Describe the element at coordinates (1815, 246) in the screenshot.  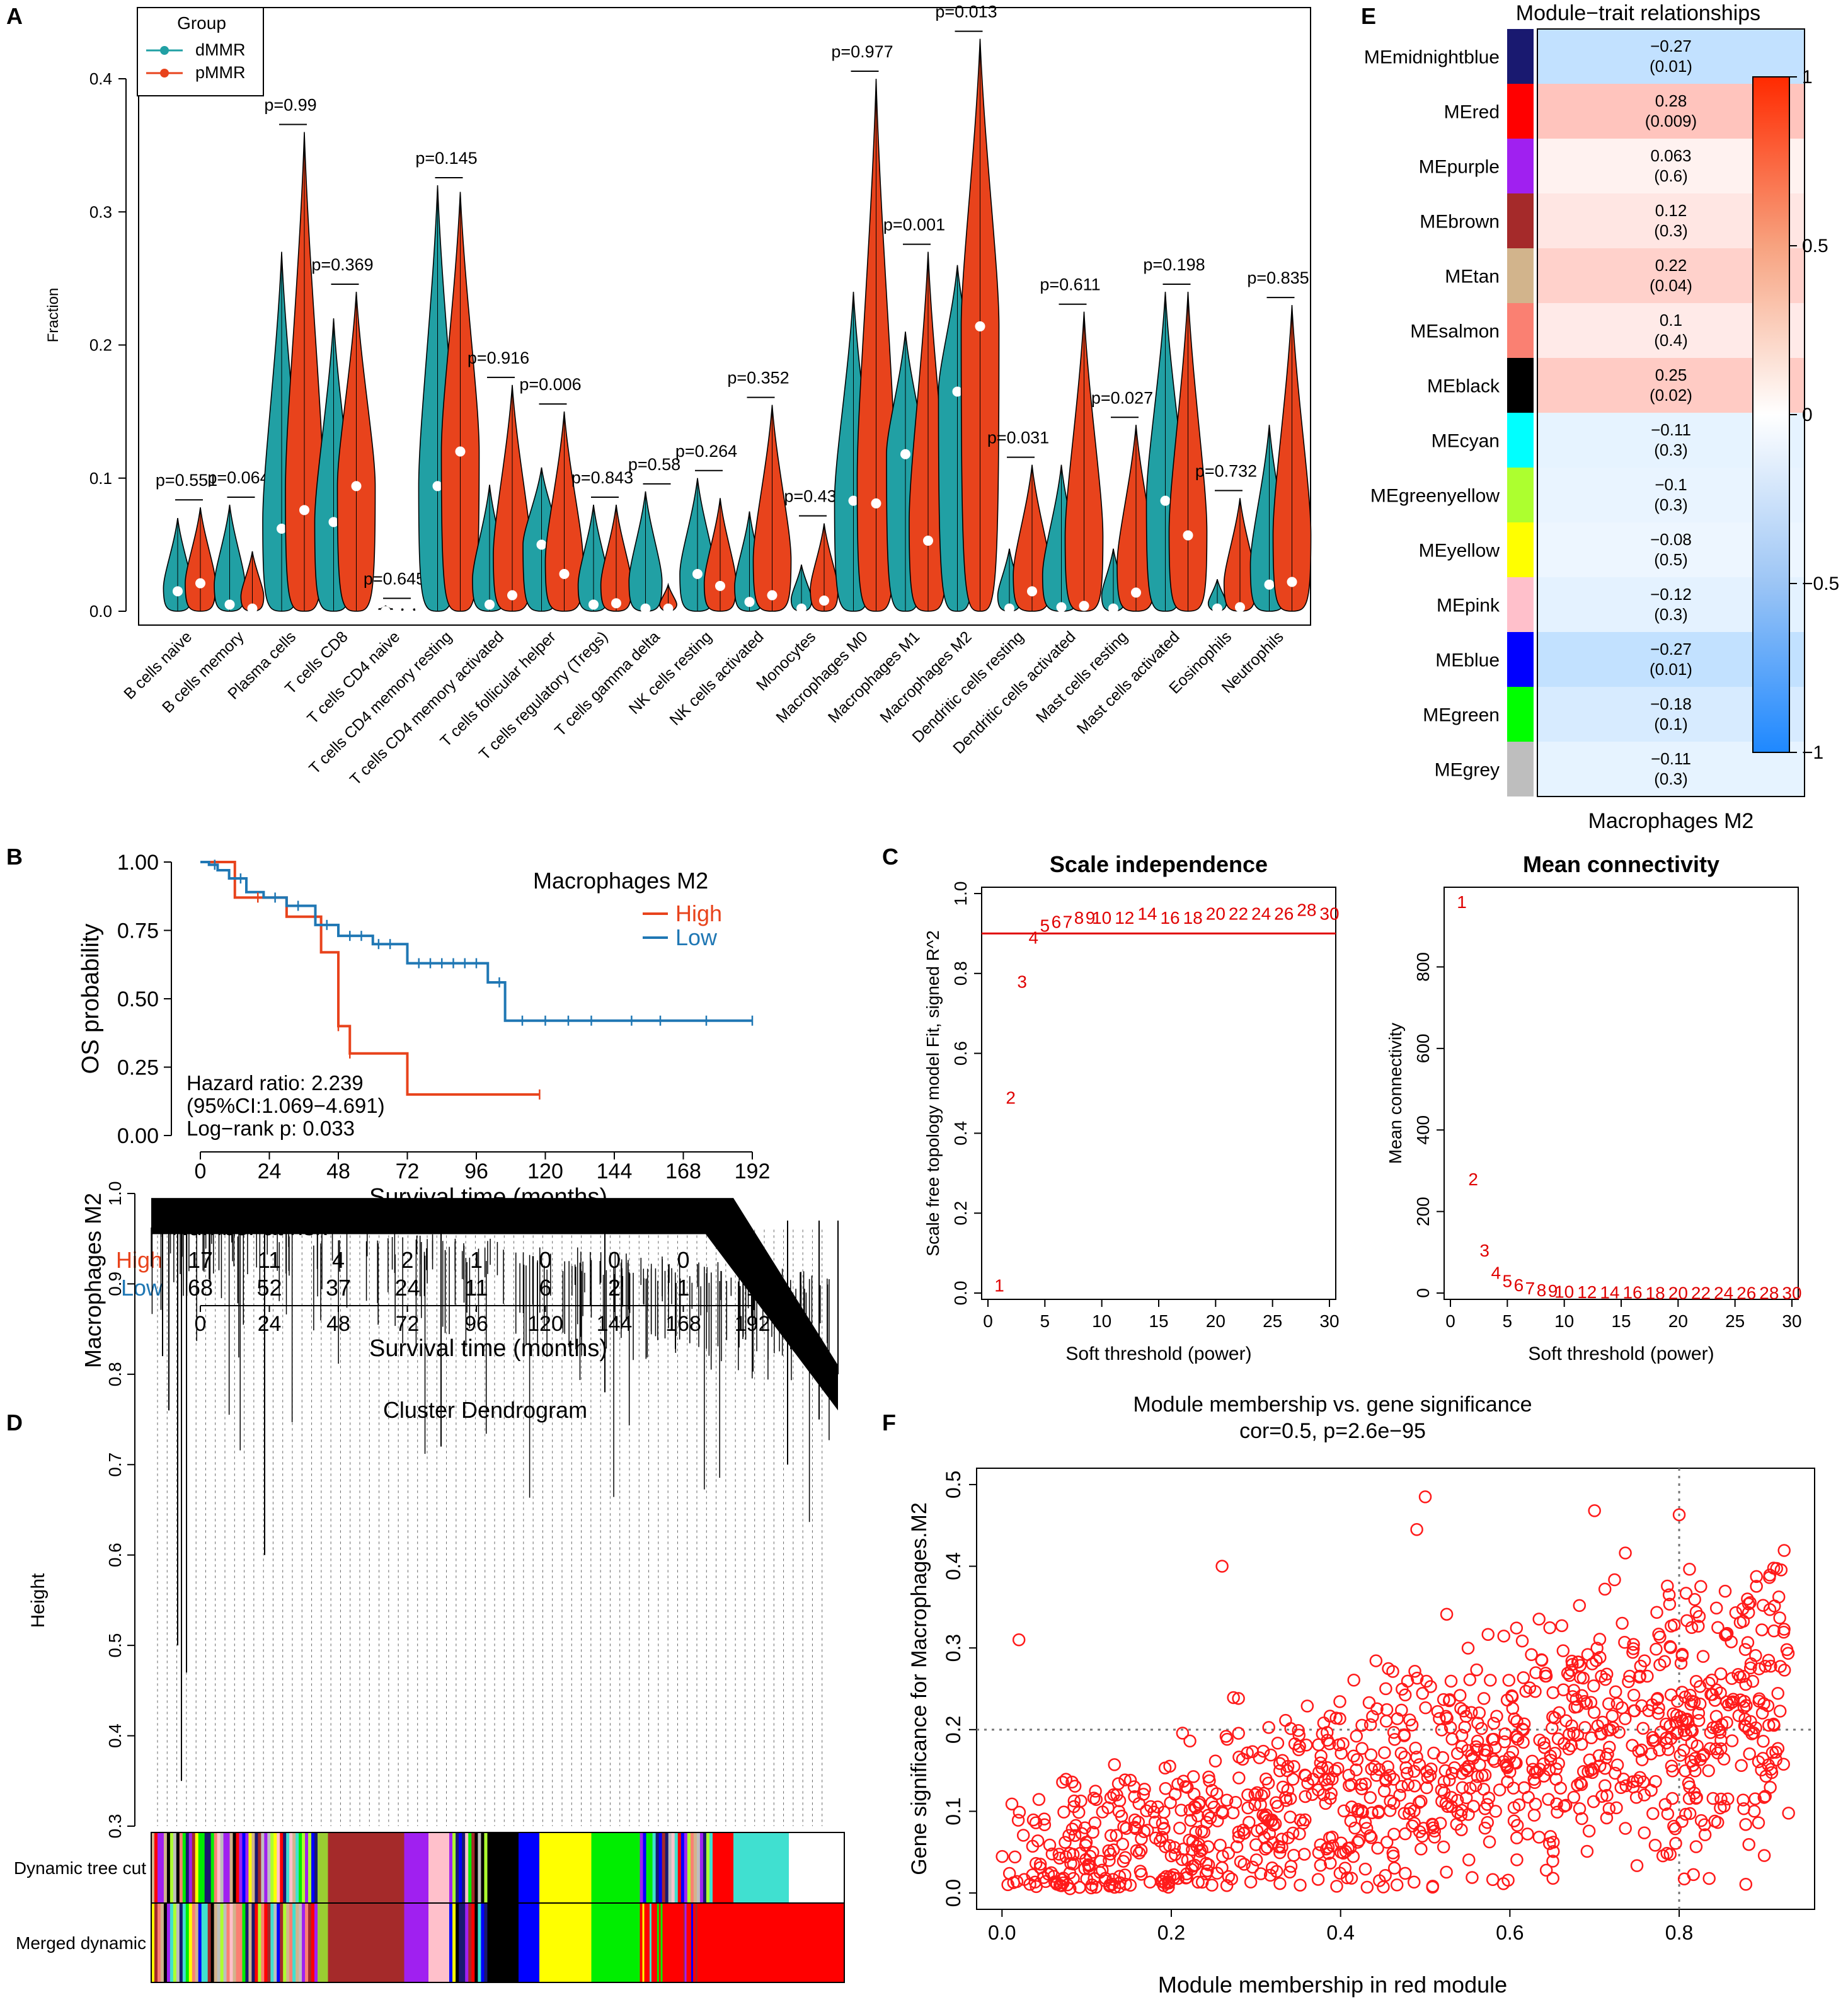
I see `scale-tick-label: 0.5` at that location.